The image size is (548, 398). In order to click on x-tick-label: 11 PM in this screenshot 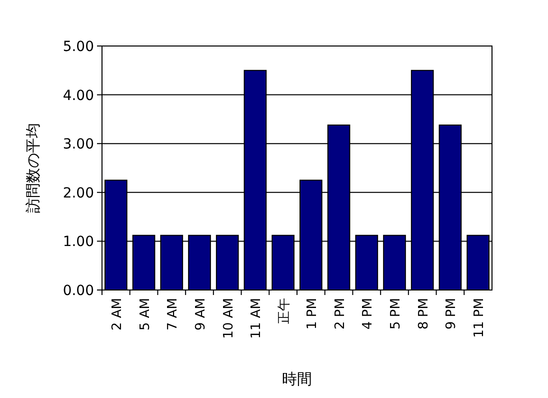, I will do `click(480, 318)`.